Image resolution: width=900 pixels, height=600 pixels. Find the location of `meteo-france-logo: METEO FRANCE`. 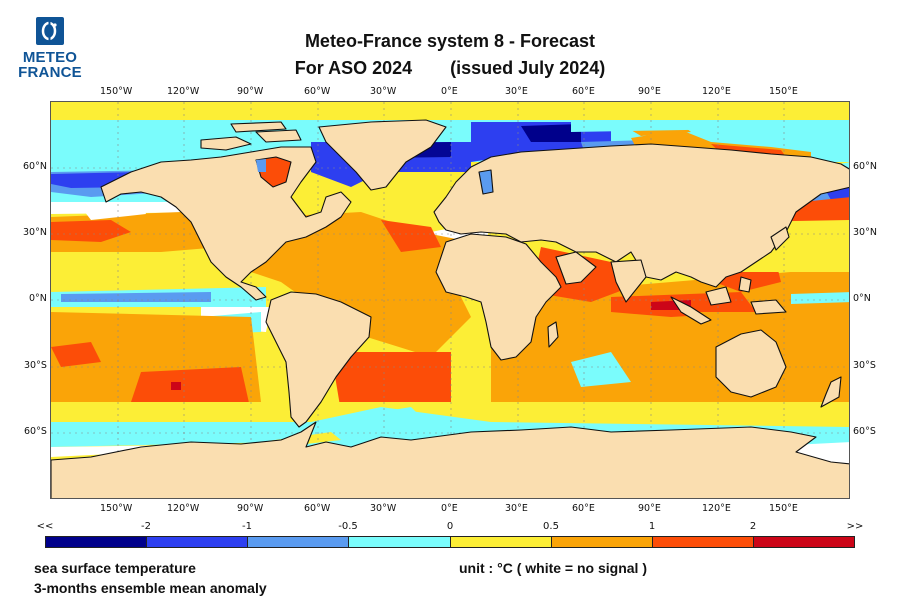

meteo-france-logo: METEO FRANCE is located at coordinates (50, 48).